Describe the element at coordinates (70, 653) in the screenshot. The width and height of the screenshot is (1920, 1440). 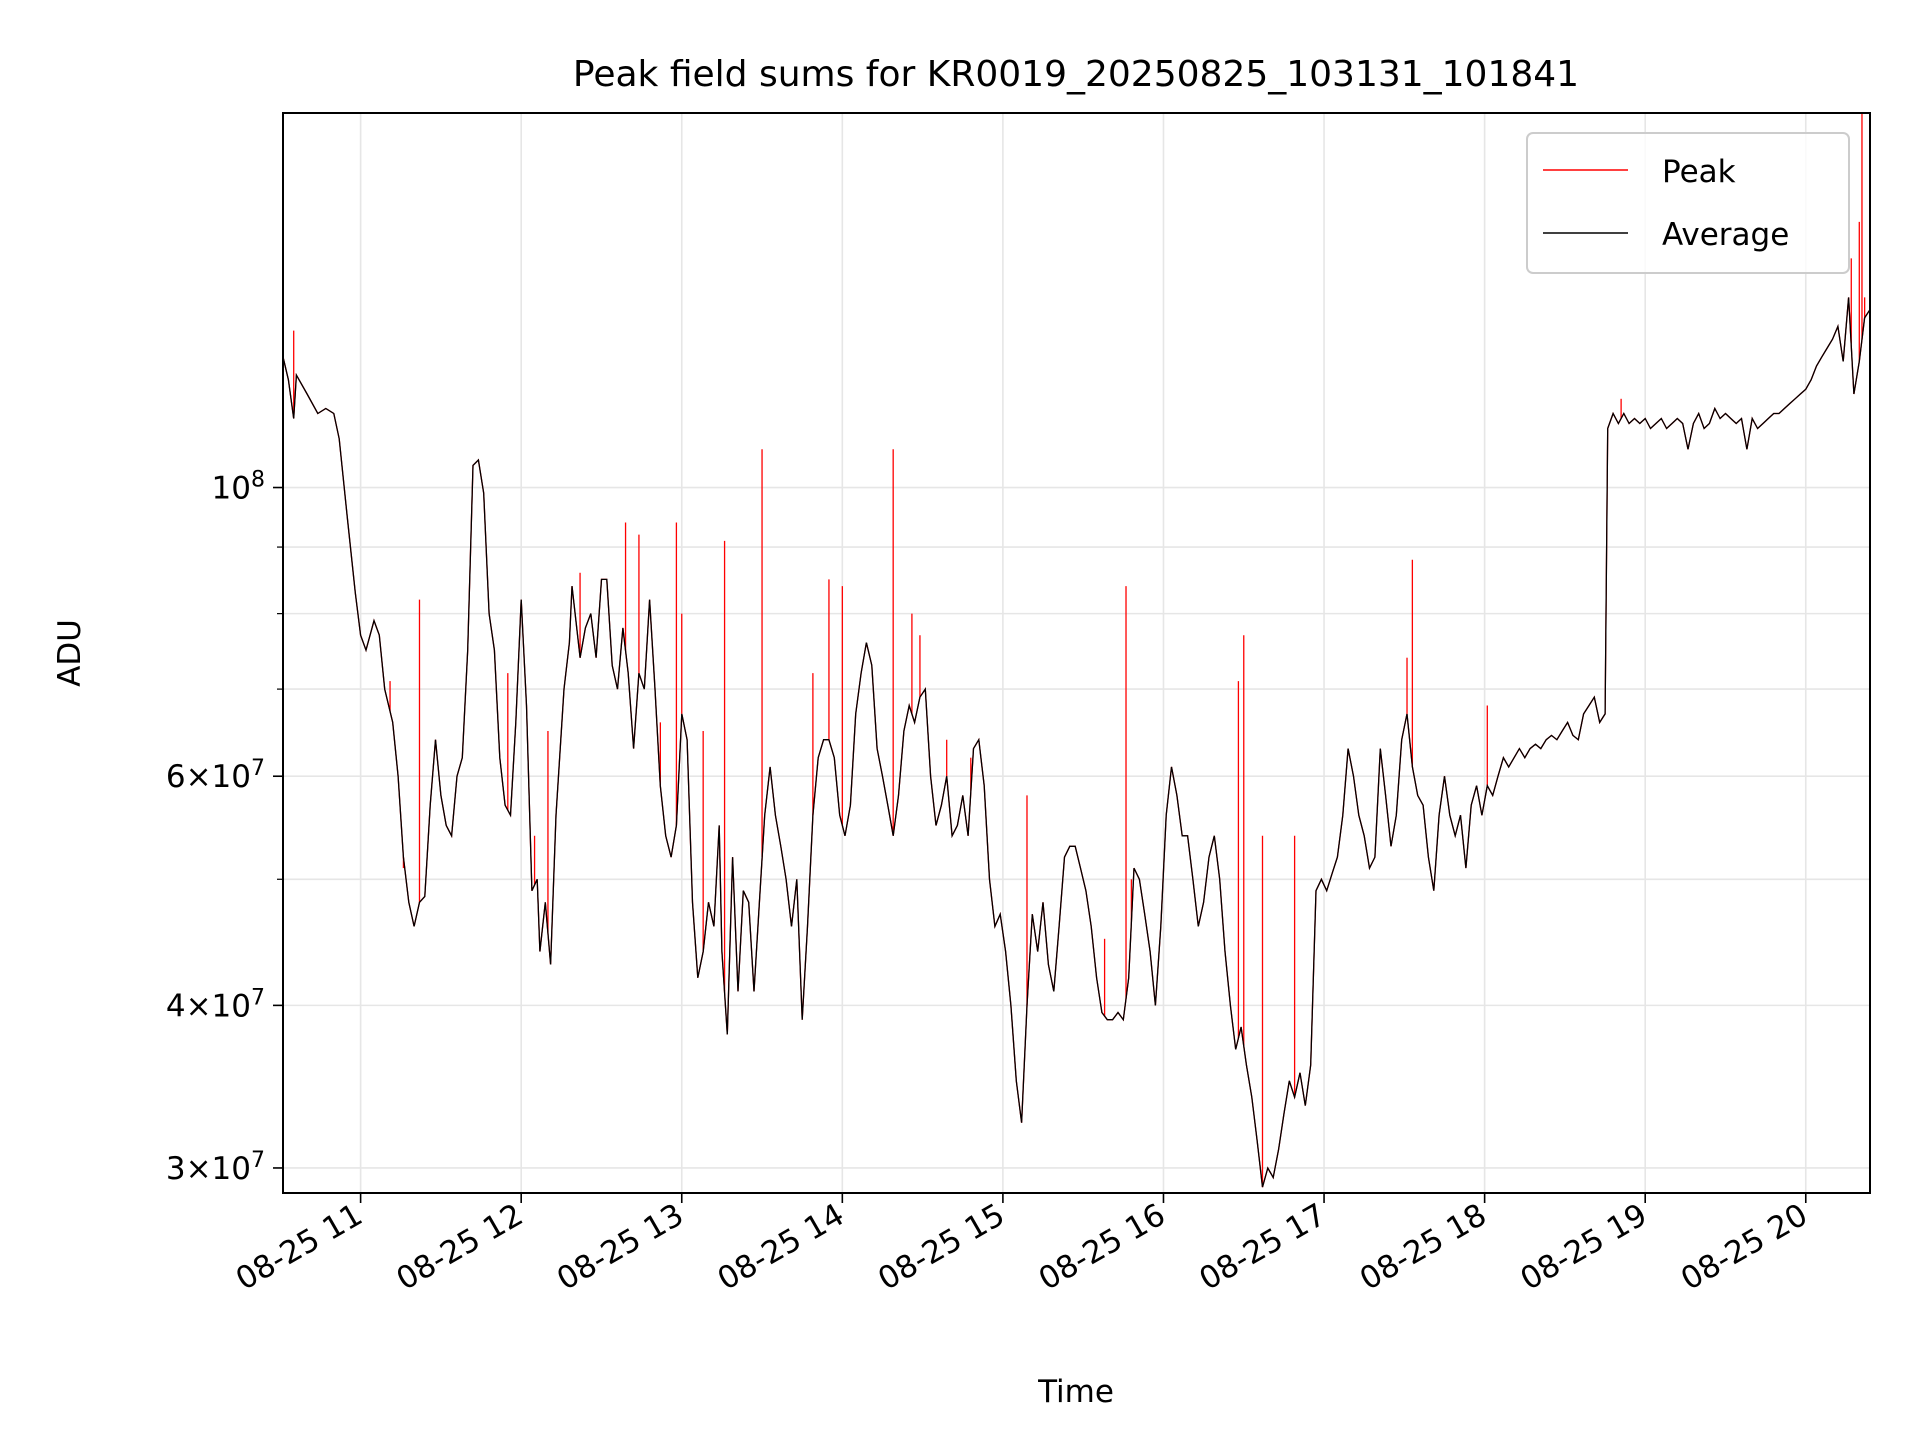
I see `y-axis-label: ADU` at that location.